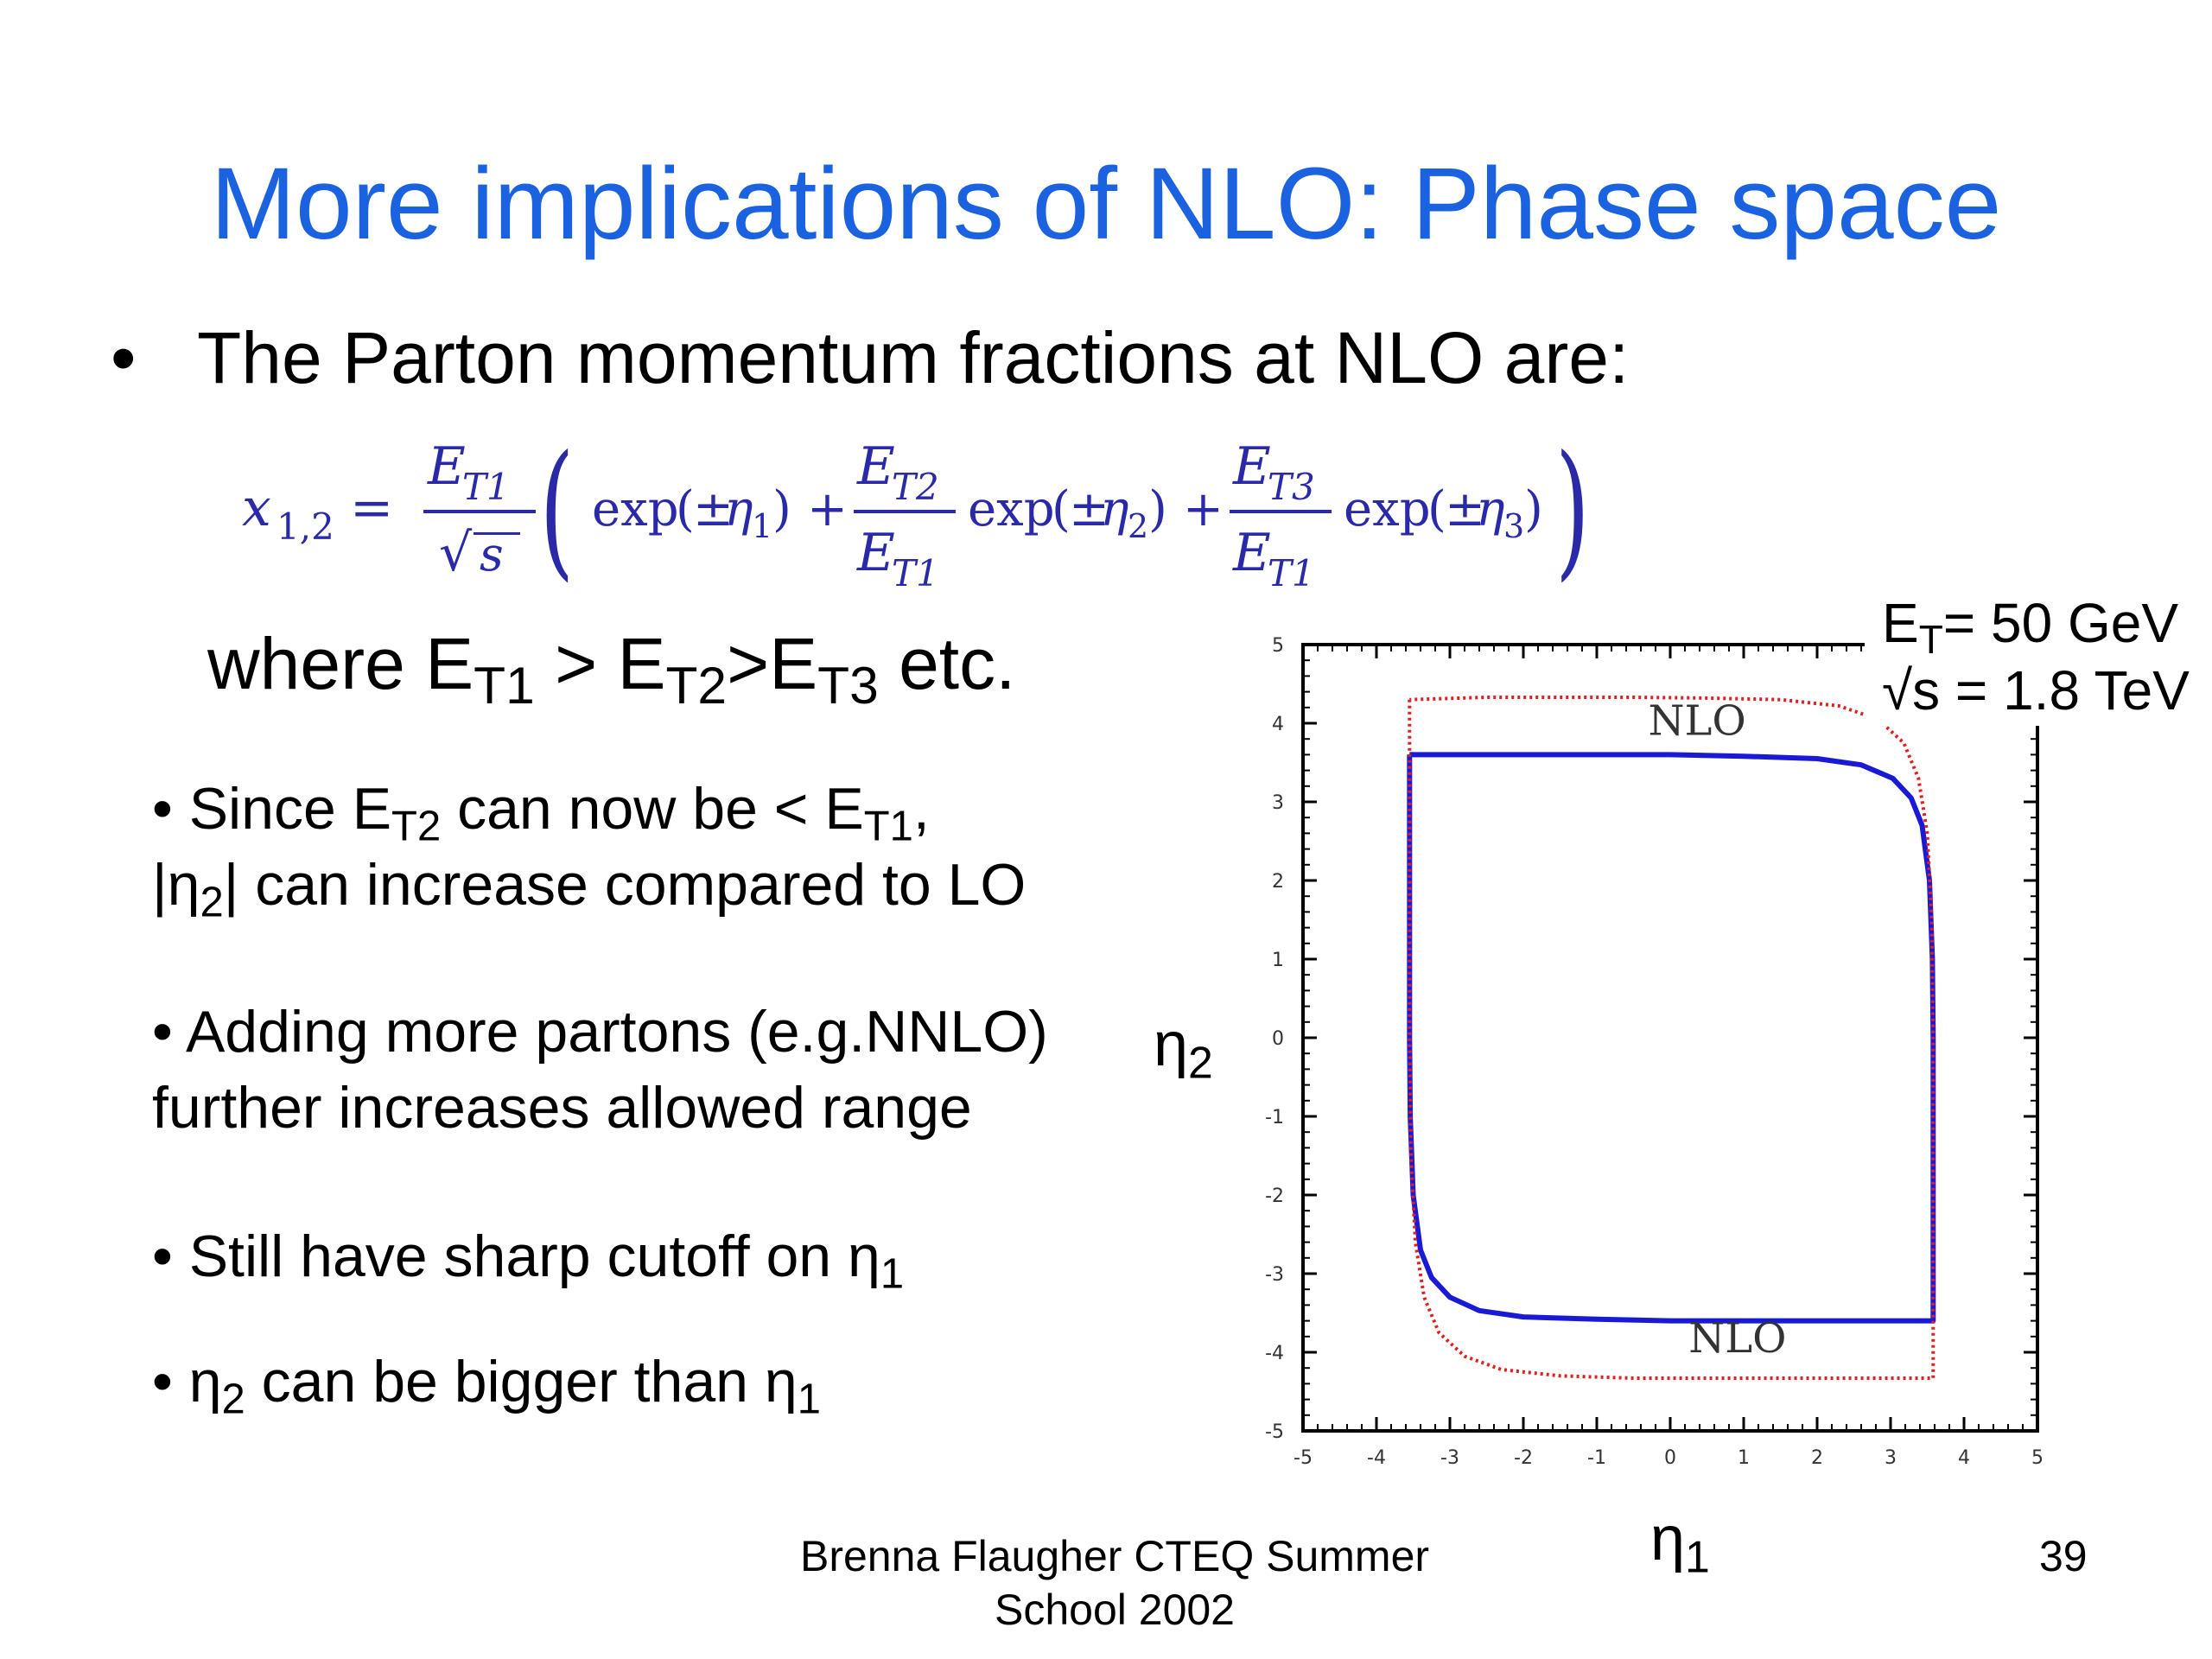 The image size is (2212, 1659). I want to click on x-tick-label: 5, so click(2037, 1458).